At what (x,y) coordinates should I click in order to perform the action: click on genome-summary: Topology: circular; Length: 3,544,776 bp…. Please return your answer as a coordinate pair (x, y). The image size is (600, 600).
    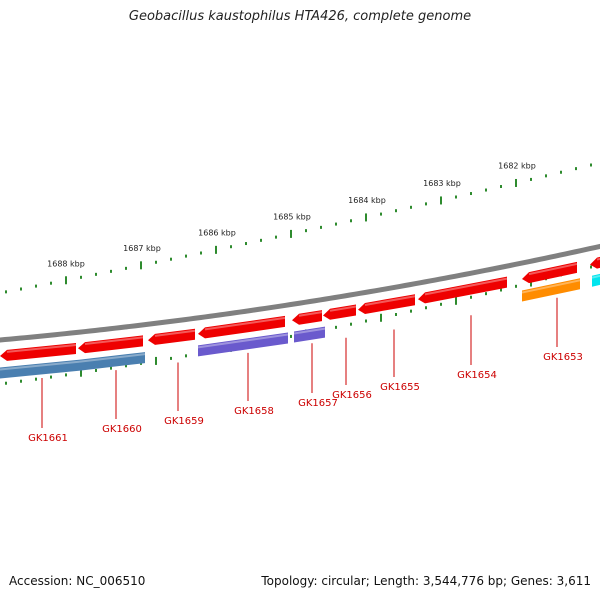
    Looking at the image, I should click on (426, 581).